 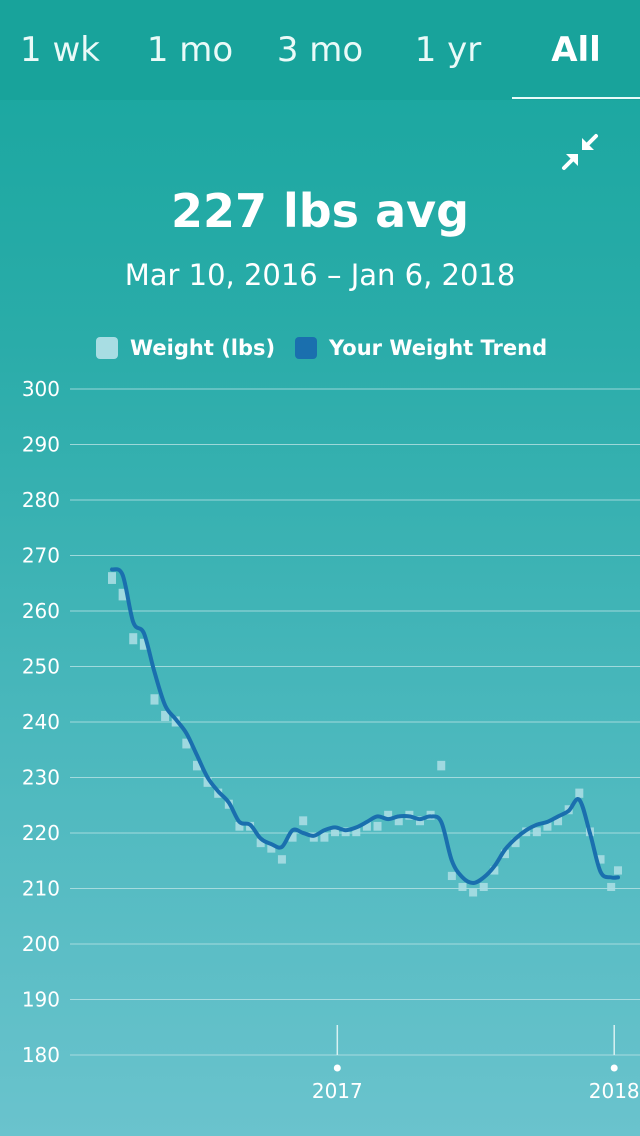 I want to click on tab-3-months: 3 mo, so click(x=320, y=50).